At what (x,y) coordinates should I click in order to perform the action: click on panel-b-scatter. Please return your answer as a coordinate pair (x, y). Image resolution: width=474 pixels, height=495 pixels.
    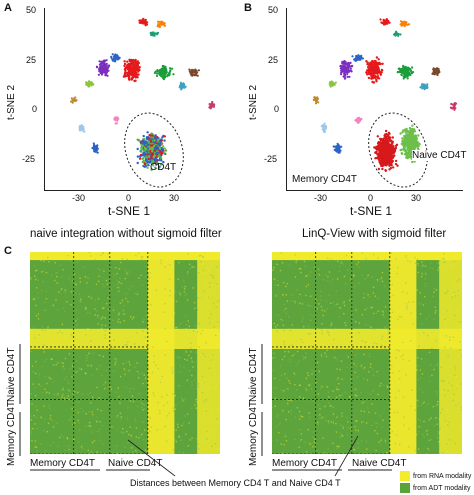
    Looking at the image, I should click on (385, 103).